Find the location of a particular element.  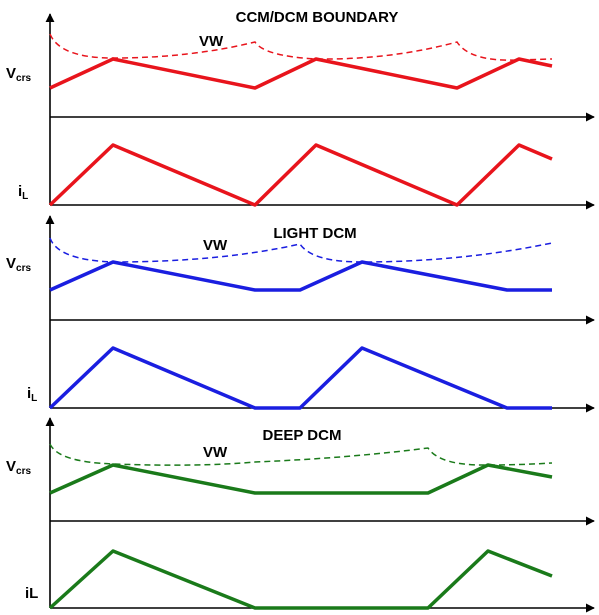

panel-title: DEEP DCM is located at coordinates (302, 435).